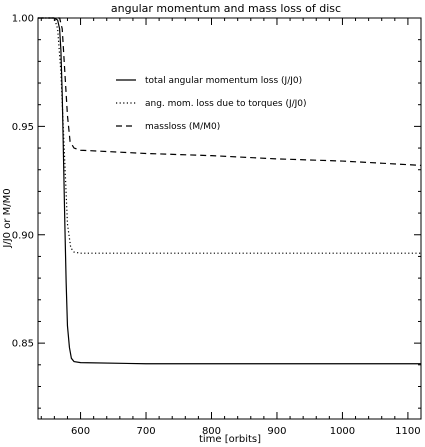  What do you see at coordinates (342, 431) in the screenshot?
I see `x-tick-label: 1000` at bounding box center [342, 431].